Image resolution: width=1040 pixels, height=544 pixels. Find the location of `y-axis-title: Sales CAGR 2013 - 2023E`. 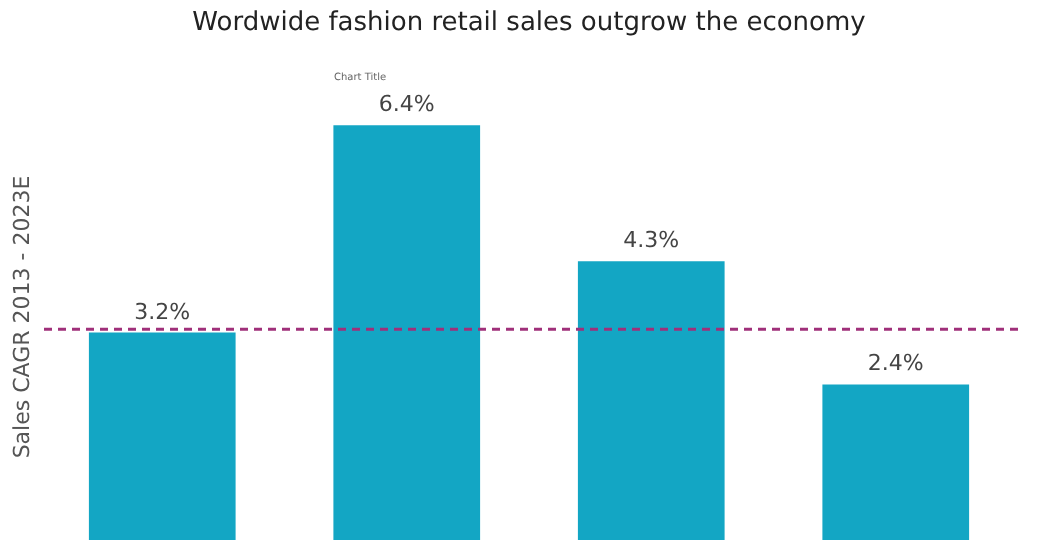

y-axis-title: Sales CAGR 2013 - 2023E is located at coordinates (22, 317).